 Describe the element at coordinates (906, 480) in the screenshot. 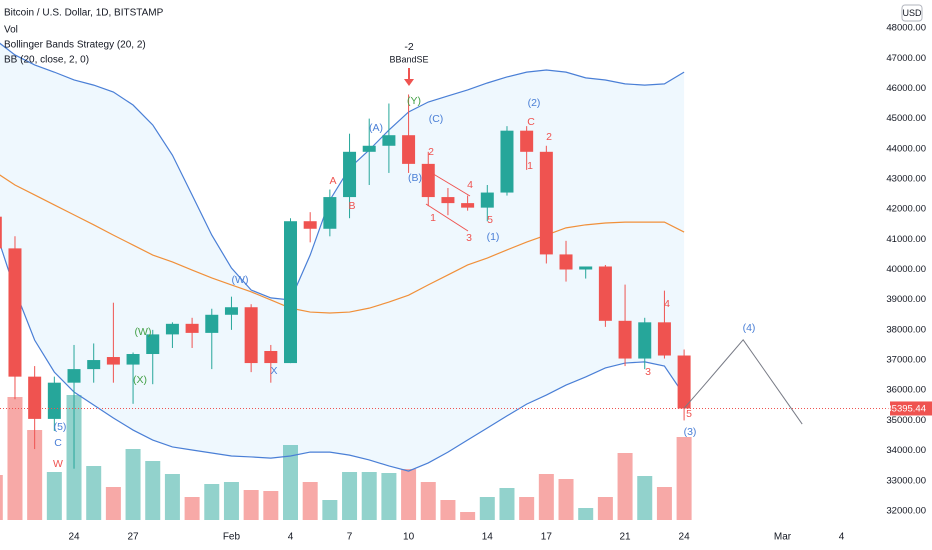

I see `y-tick-label: 33000.00` at that location.